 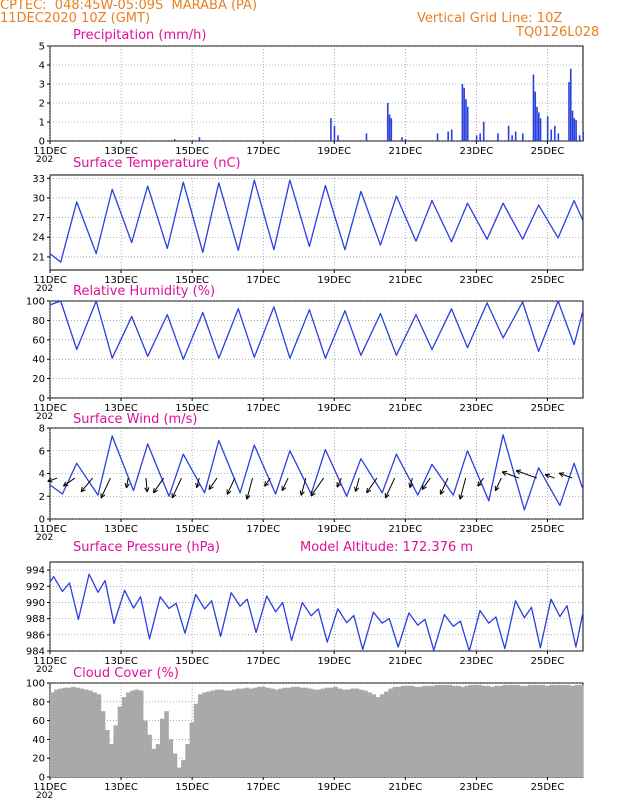 I want to click on y-tick-label: 8, so click(x=42, y=429).